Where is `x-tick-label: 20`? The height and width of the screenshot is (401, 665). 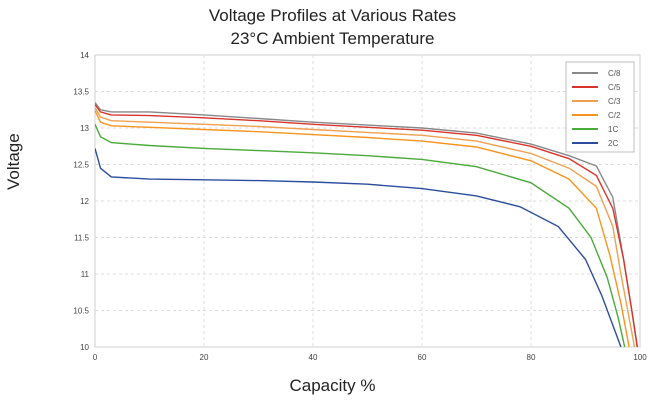 x-tick-label: 20 is located at coordinates (204, 357).